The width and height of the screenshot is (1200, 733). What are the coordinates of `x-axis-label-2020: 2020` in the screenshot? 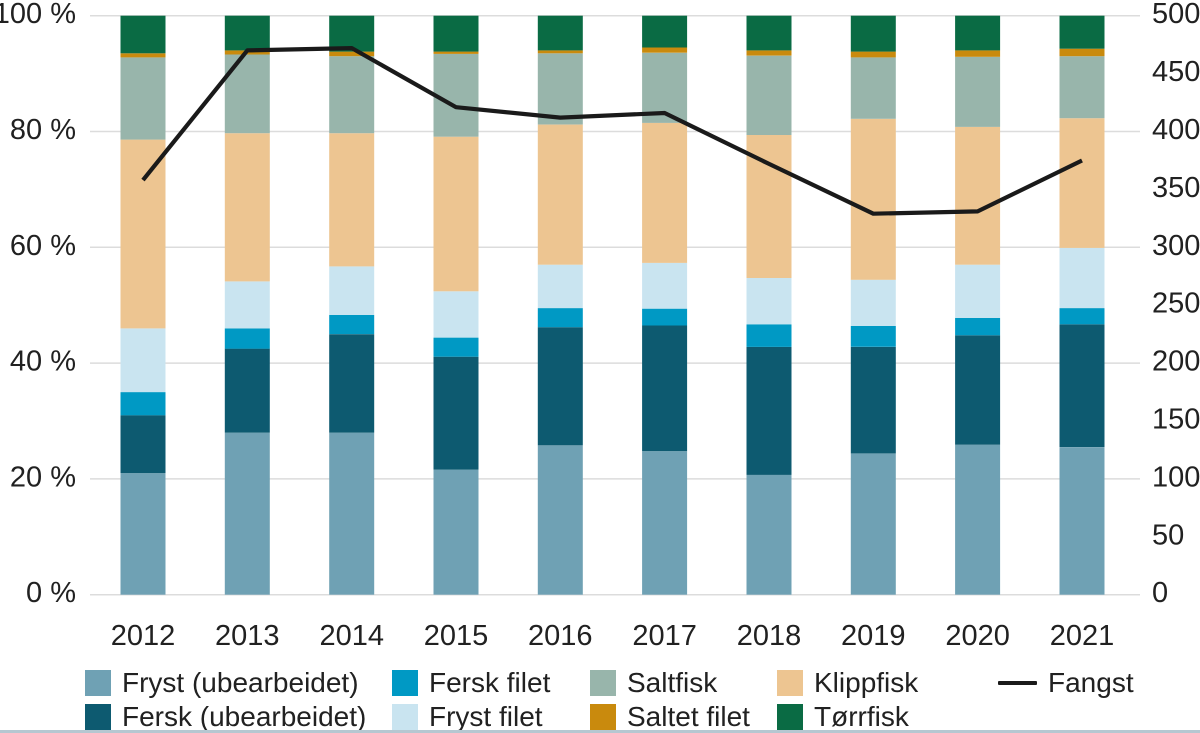 It's located at (977, 636).